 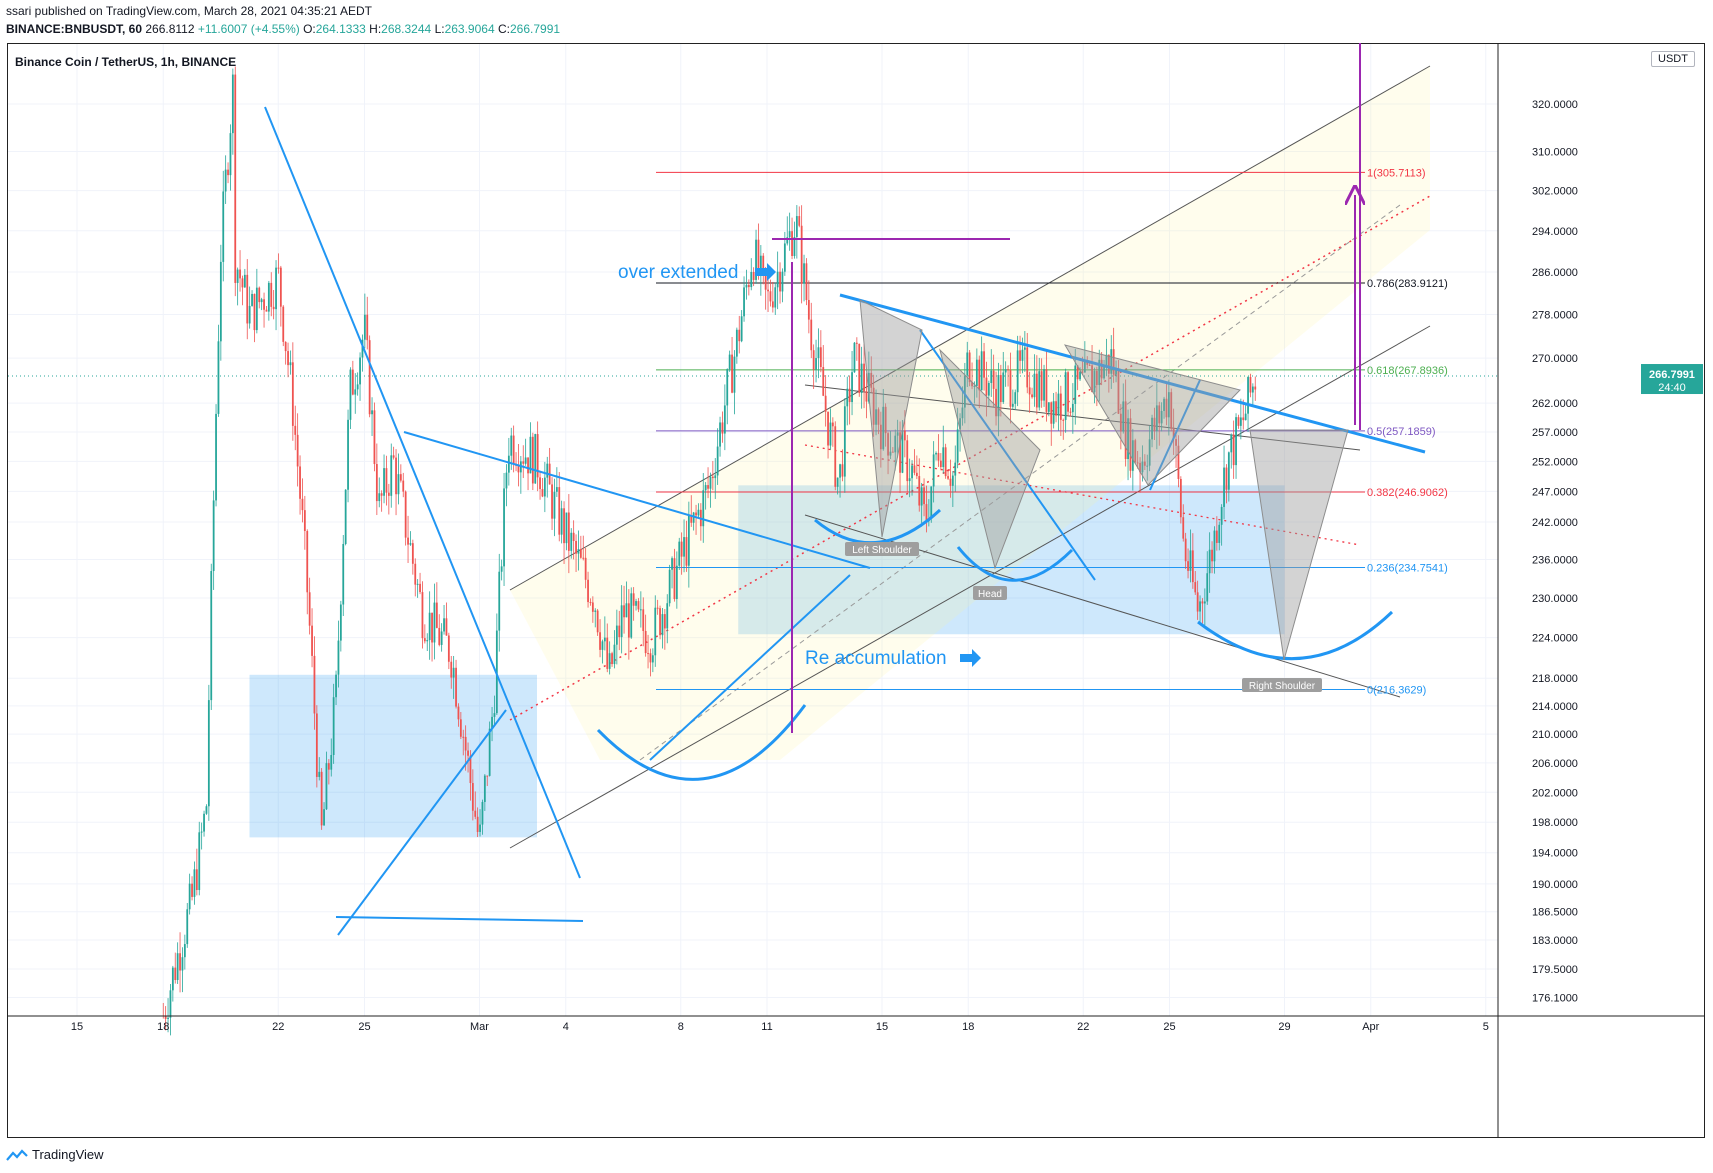 I want to click on change-value: +11.6007 (+4.55%), so click(x=248, y=29).